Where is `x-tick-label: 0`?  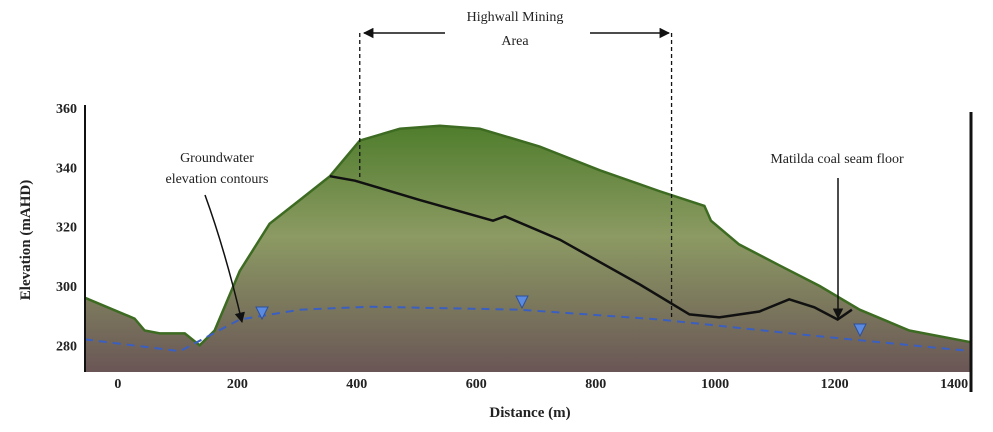
x-tick-label: 0 is located at coordinates (117, 384).